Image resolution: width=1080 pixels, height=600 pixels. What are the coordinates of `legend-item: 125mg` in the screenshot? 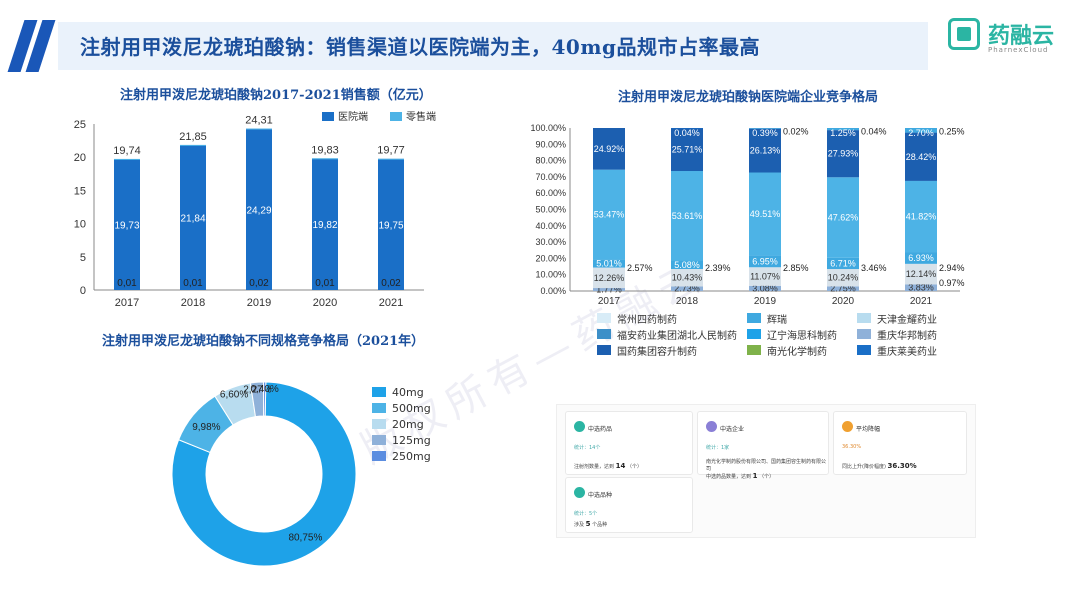 It's located at (401, 440).